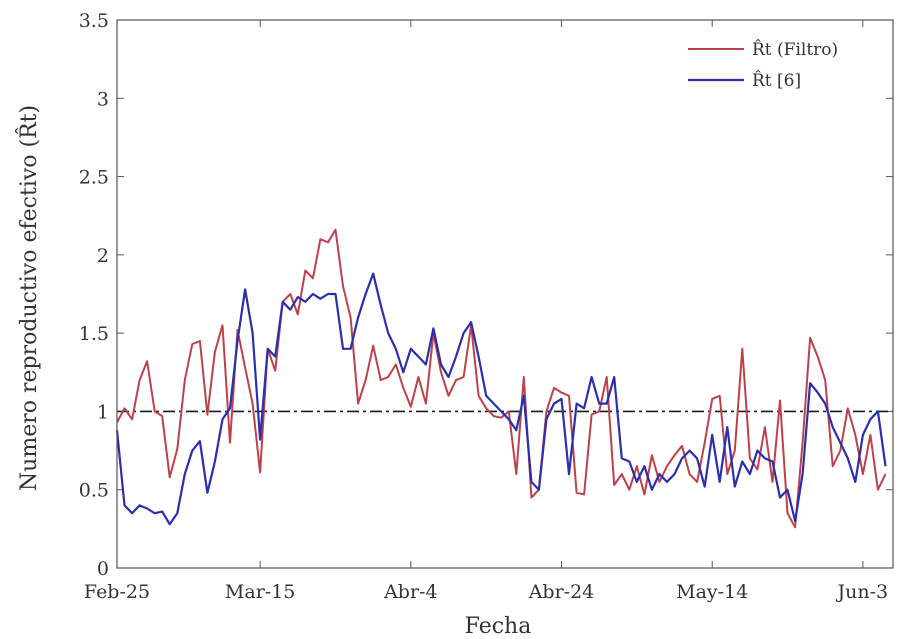 This screenshot has width=914, height=639. Describe the element at coordinates (776, 81) in the screenshot. I see `legend-label-ref6: R̂t [6]` at that location.